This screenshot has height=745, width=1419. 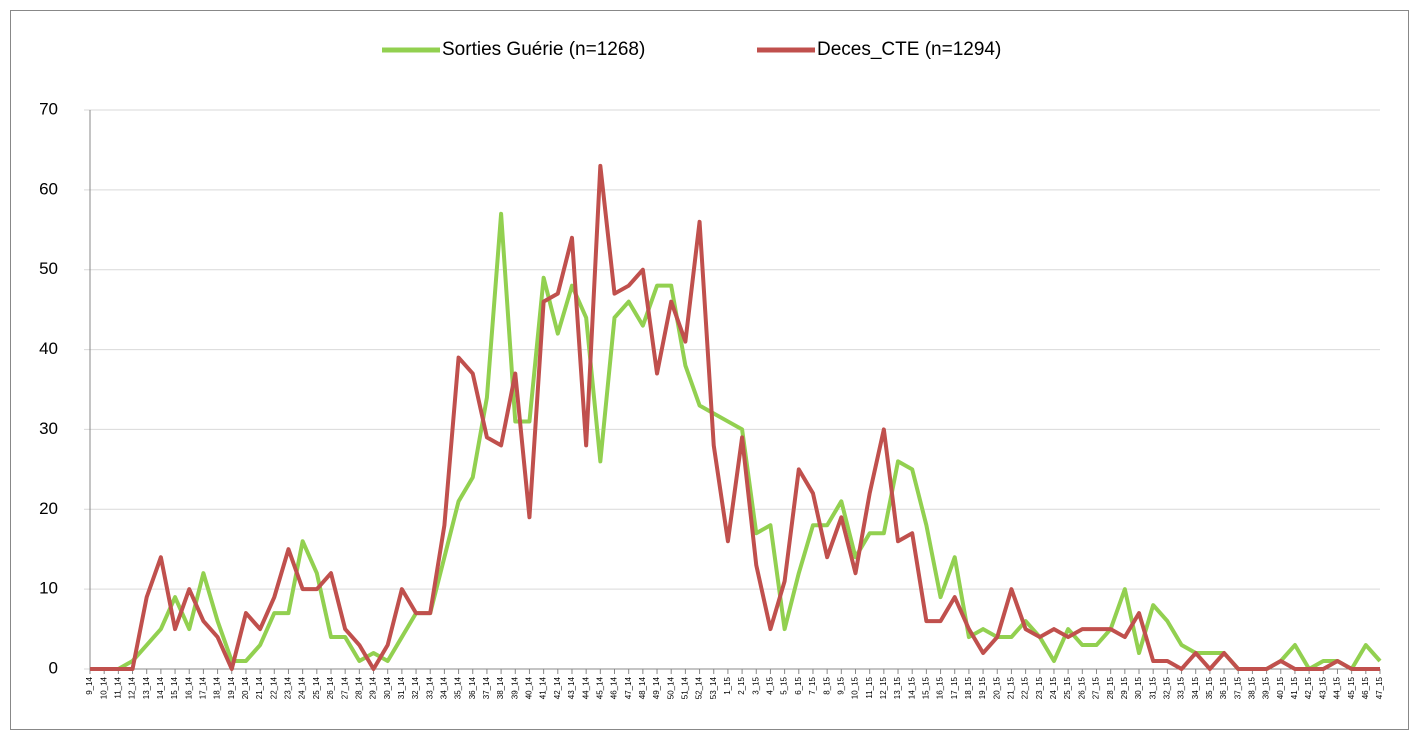 What do you see at coordinates (1124, 687) in the screenshot?
I see `x-tick-label: 29_15` at bounding box center [1124, 687].